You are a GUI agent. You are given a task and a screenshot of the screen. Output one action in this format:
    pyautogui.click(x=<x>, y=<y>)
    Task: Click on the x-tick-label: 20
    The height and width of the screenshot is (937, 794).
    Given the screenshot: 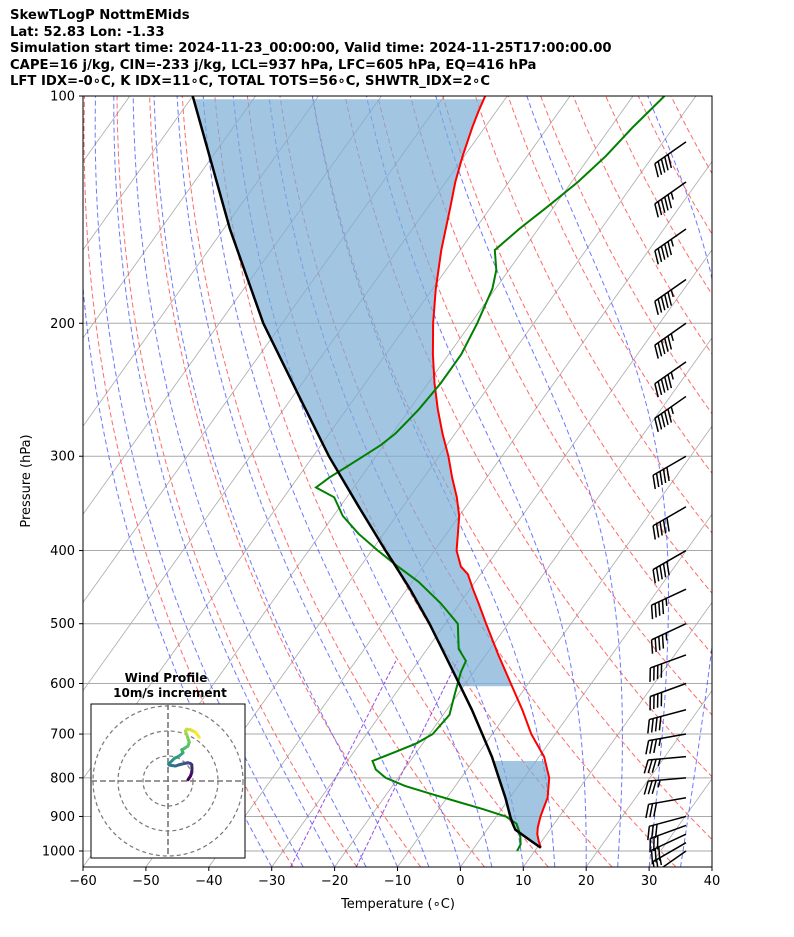 What is the action you would take?
    pyautogui.click(x=586, y=881)
    